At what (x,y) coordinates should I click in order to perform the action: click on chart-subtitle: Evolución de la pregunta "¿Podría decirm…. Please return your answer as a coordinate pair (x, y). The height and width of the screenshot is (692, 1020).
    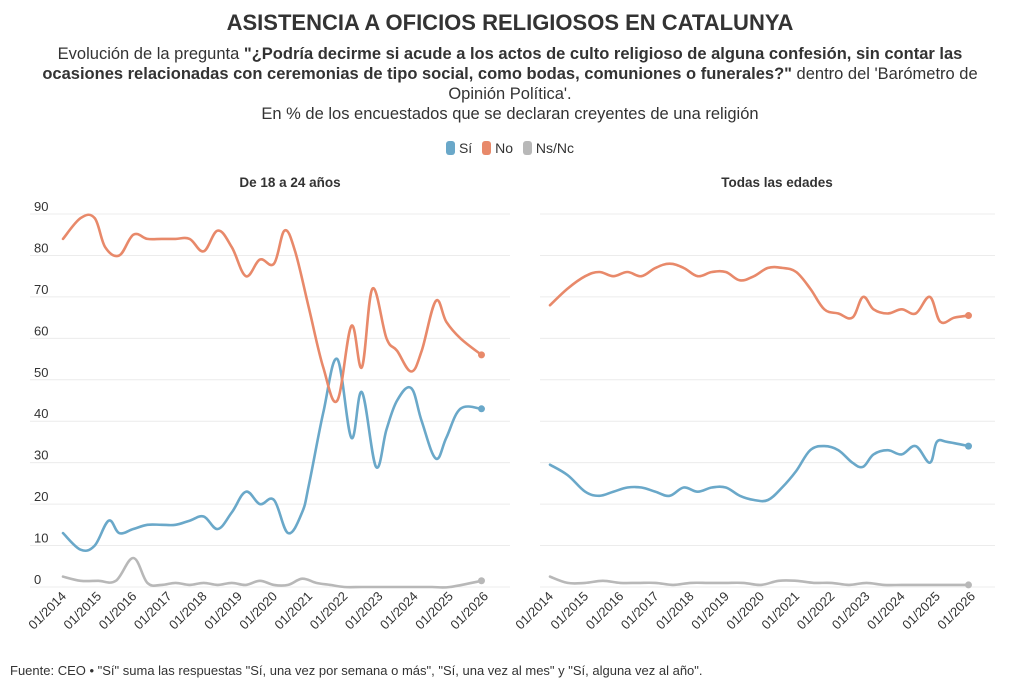
    Looking at the image, I should click on (510, 84).